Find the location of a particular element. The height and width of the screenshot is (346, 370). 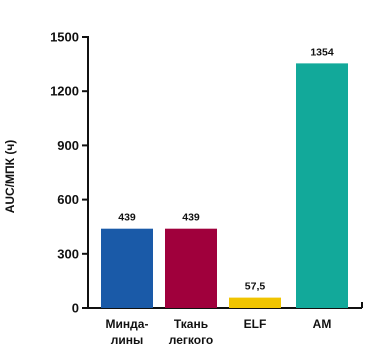

x-tick-label: АМ is located at coordinates (322, 324).